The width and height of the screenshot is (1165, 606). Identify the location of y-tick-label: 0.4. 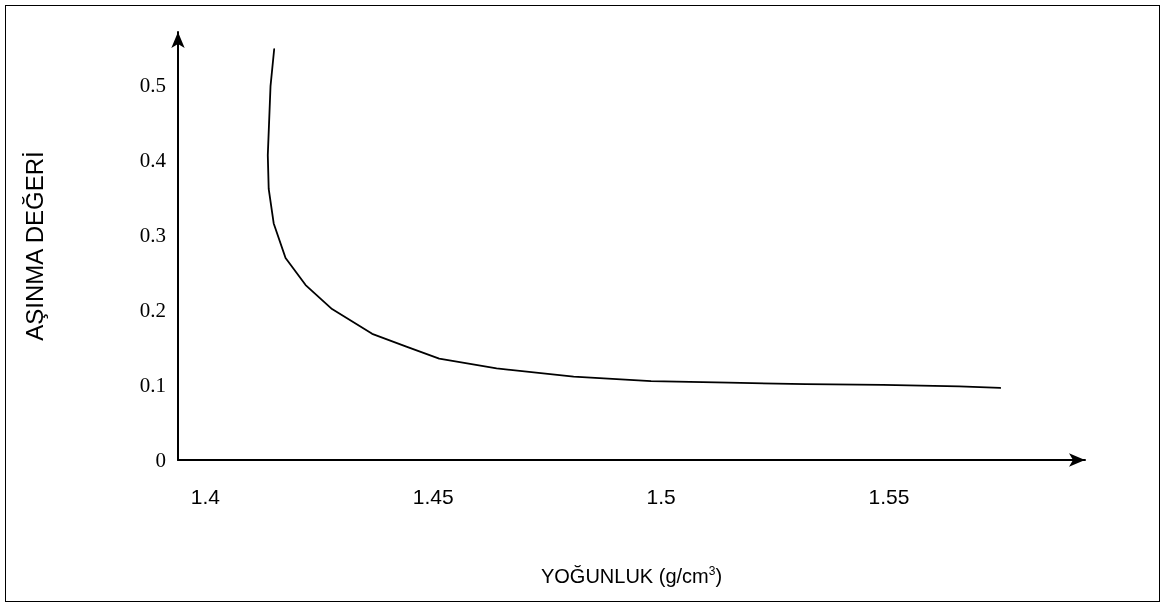
(153, 159).